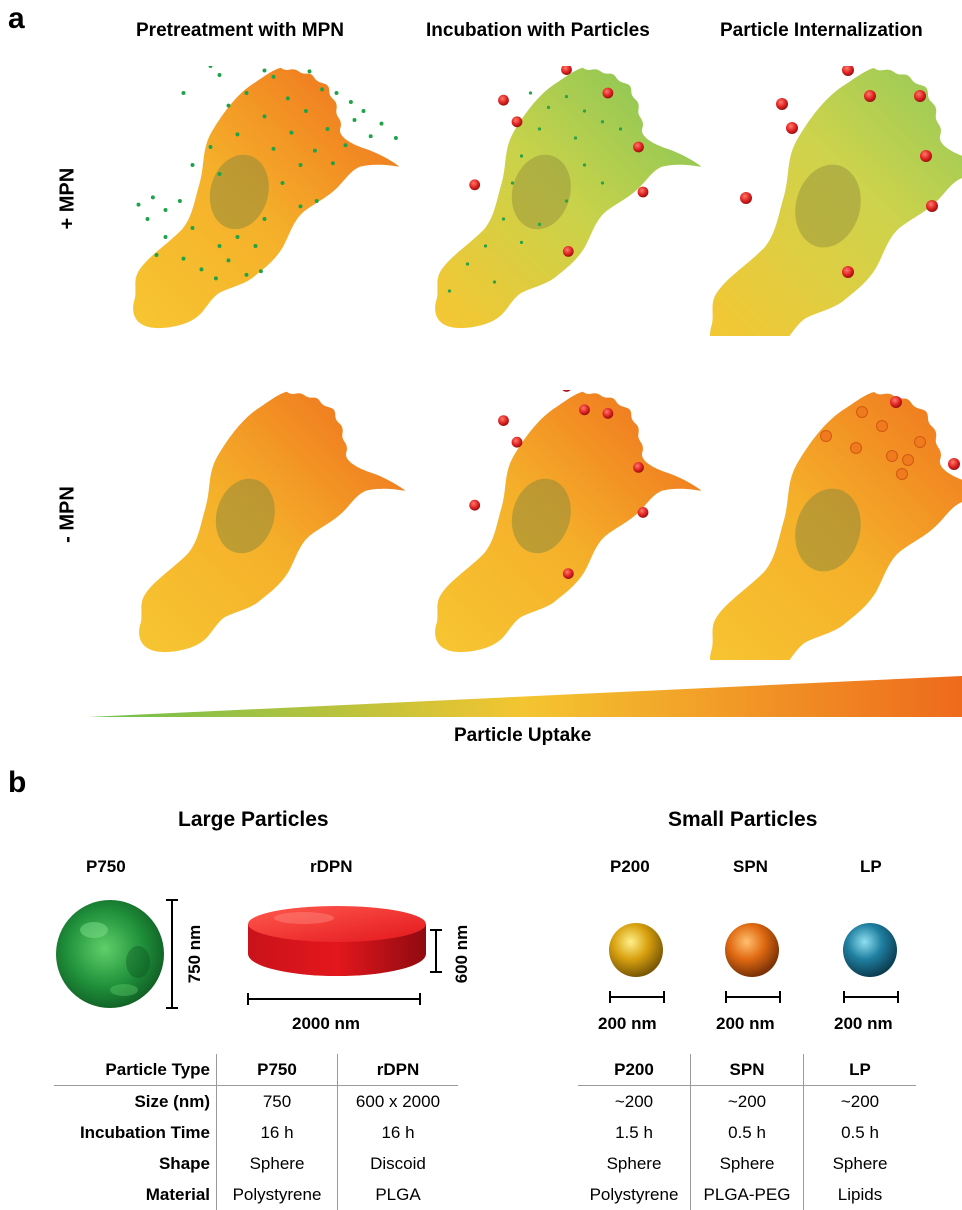 Image resolution: width=962 pixels, height=1210 pixels. Describe the element at coordinates (538, 30) in the screenshot. I see `column-title-incubation: Incubation with Particles` at that location.